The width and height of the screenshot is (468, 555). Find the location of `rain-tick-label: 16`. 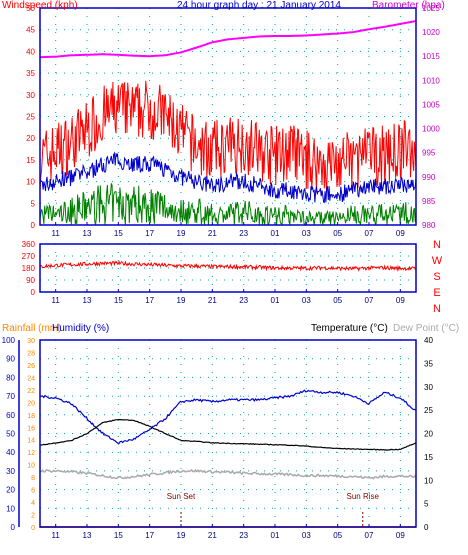

rain-tick-label: 16 is located at coordinates (31, 428).